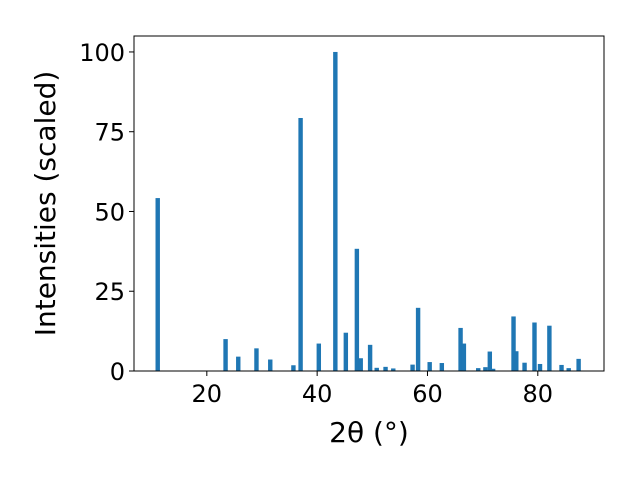  I want to click on y-tick-label: 0, so click(117, 372).